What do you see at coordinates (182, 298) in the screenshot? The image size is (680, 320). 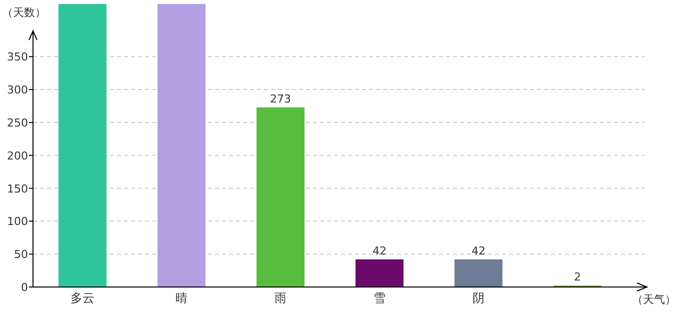 I see `x-tick-label: 晴` at bounding box center [182, 298].